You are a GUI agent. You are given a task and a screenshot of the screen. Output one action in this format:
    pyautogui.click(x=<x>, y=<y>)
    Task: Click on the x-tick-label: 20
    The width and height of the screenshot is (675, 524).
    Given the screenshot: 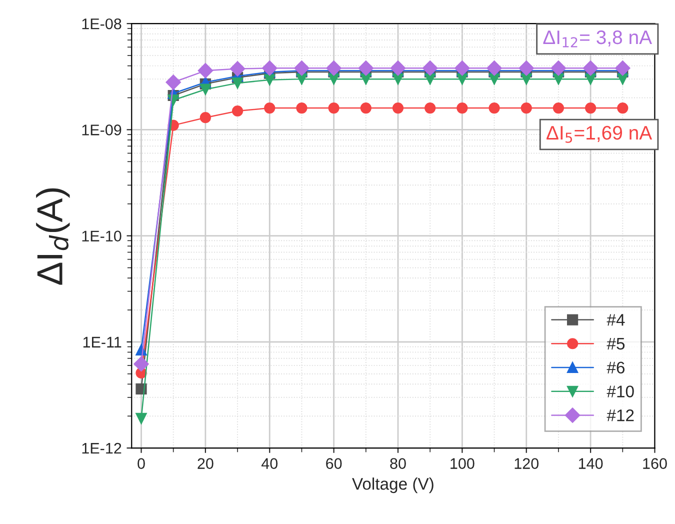 What is the action you would take?
    pyautogui.click(x=206, y=463)
    